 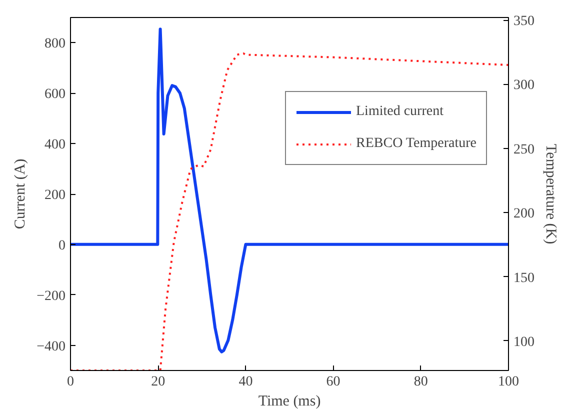 What do you see at coordinates (289, 402) in the screenshot?
I see `x-axis-title: Time (ms)` at bounding box center [289, 402].